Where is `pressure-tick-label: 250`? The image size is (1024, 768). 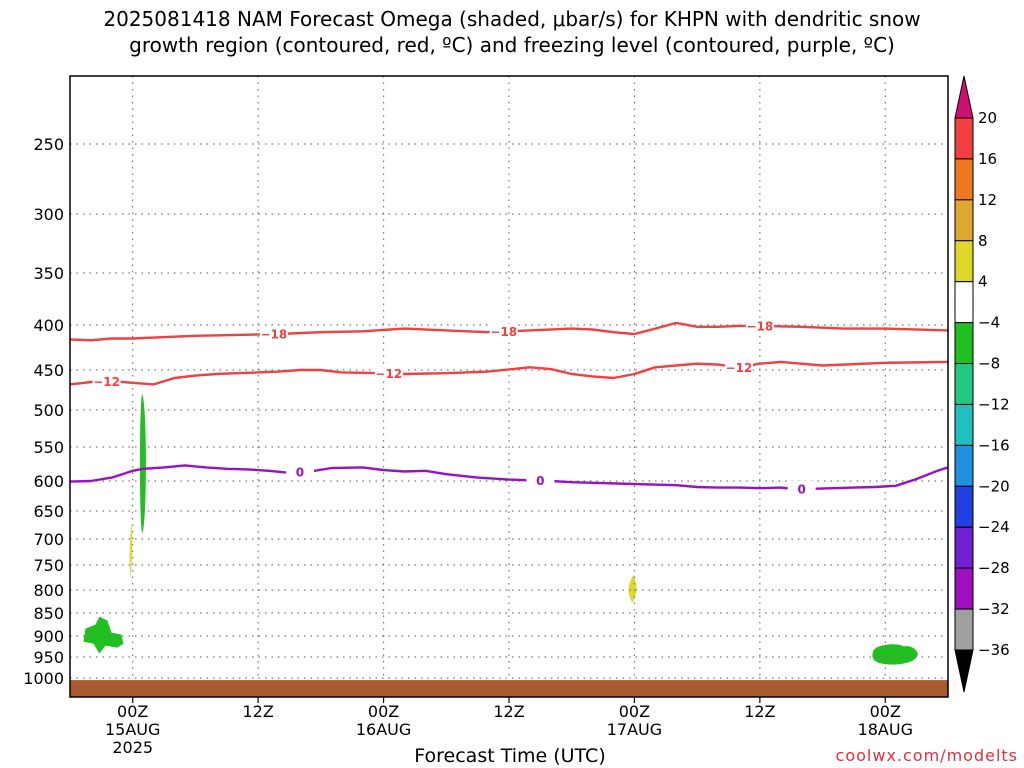
pressure-tick-label: 250 is located at coordinates (48, 144).